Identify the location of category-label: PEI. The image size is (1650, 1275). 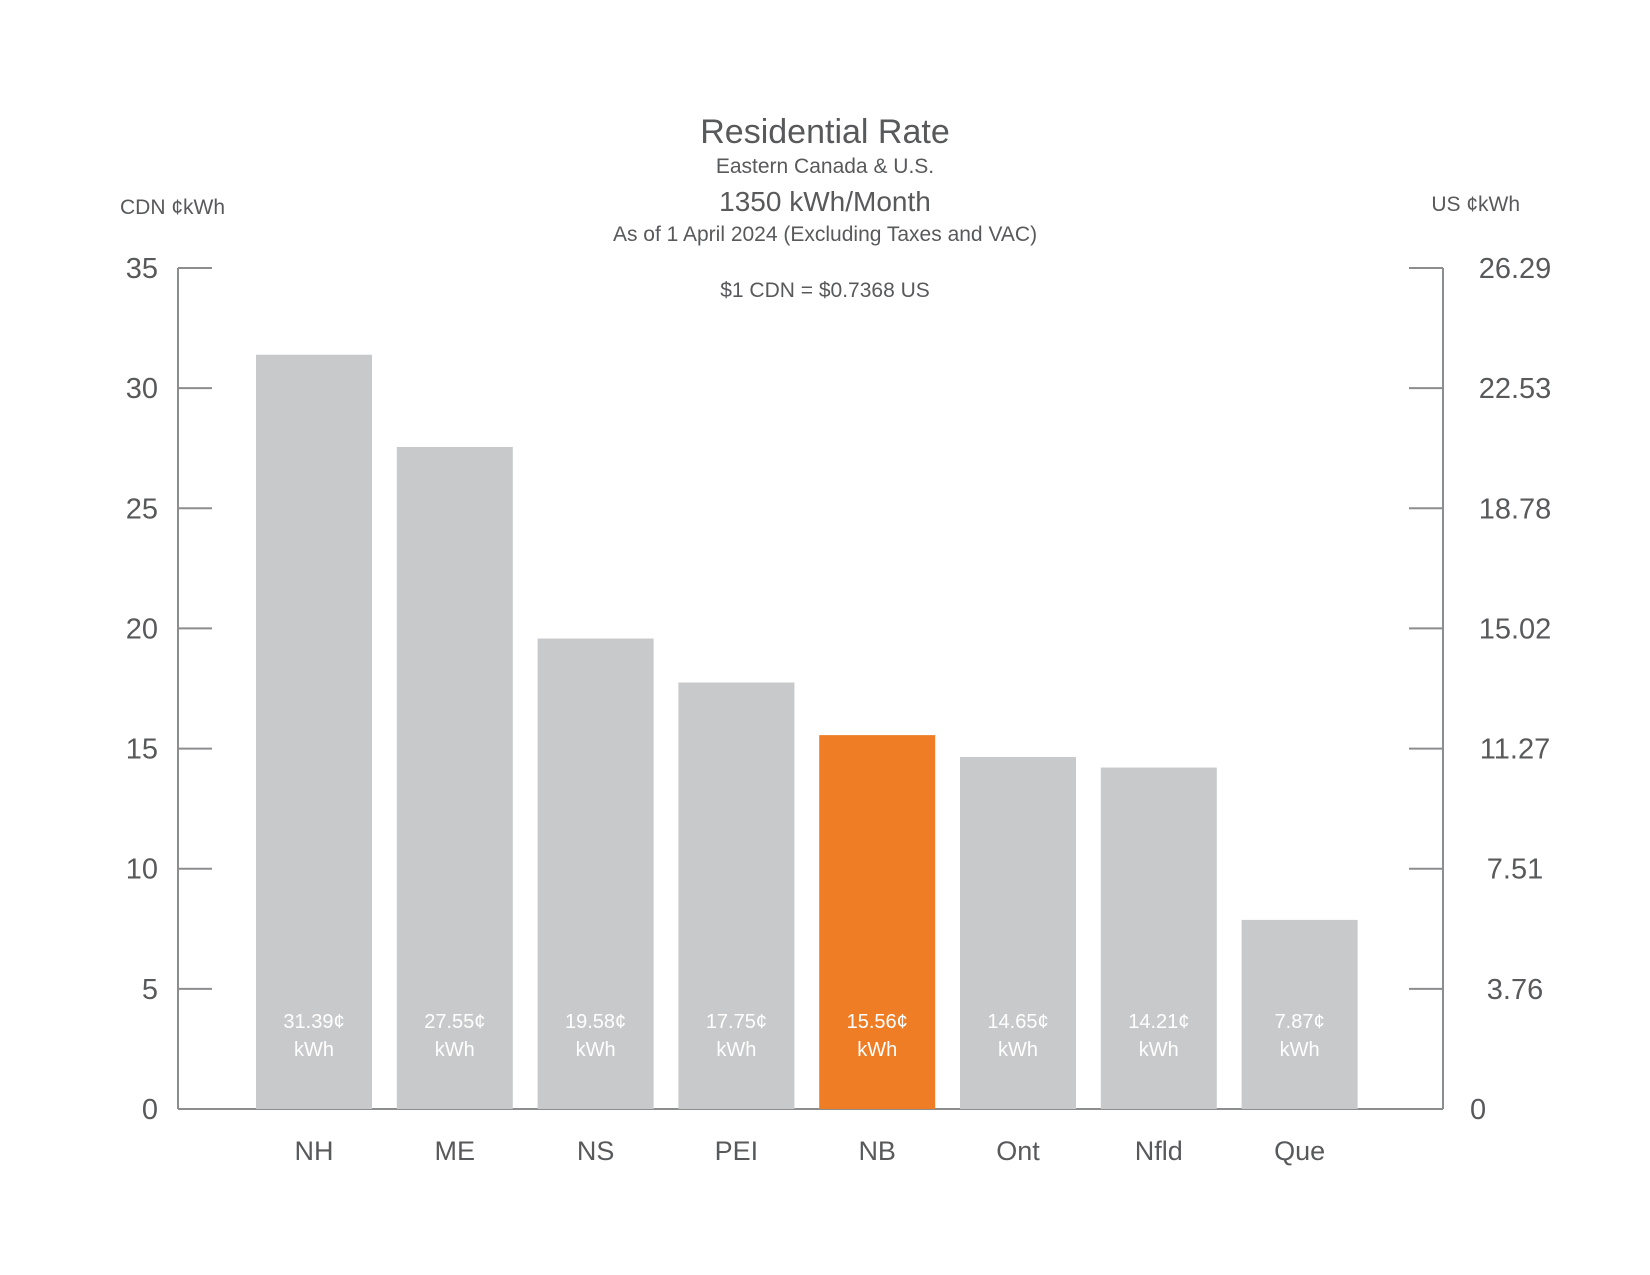
(737, 1151).